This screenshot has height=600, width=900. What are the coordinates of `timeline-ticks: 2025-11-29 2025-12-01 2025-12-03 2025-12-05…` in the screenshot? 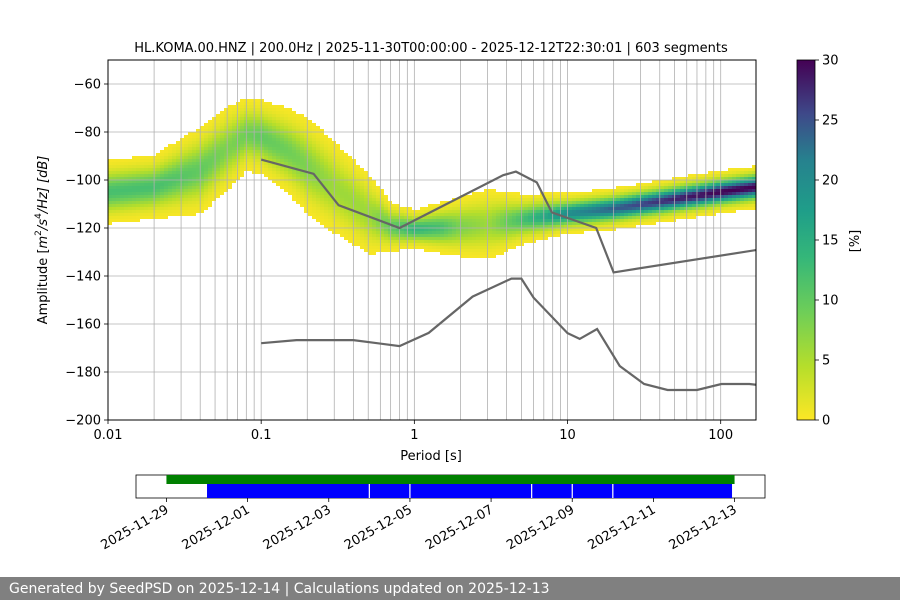 It's located at (419, 525).